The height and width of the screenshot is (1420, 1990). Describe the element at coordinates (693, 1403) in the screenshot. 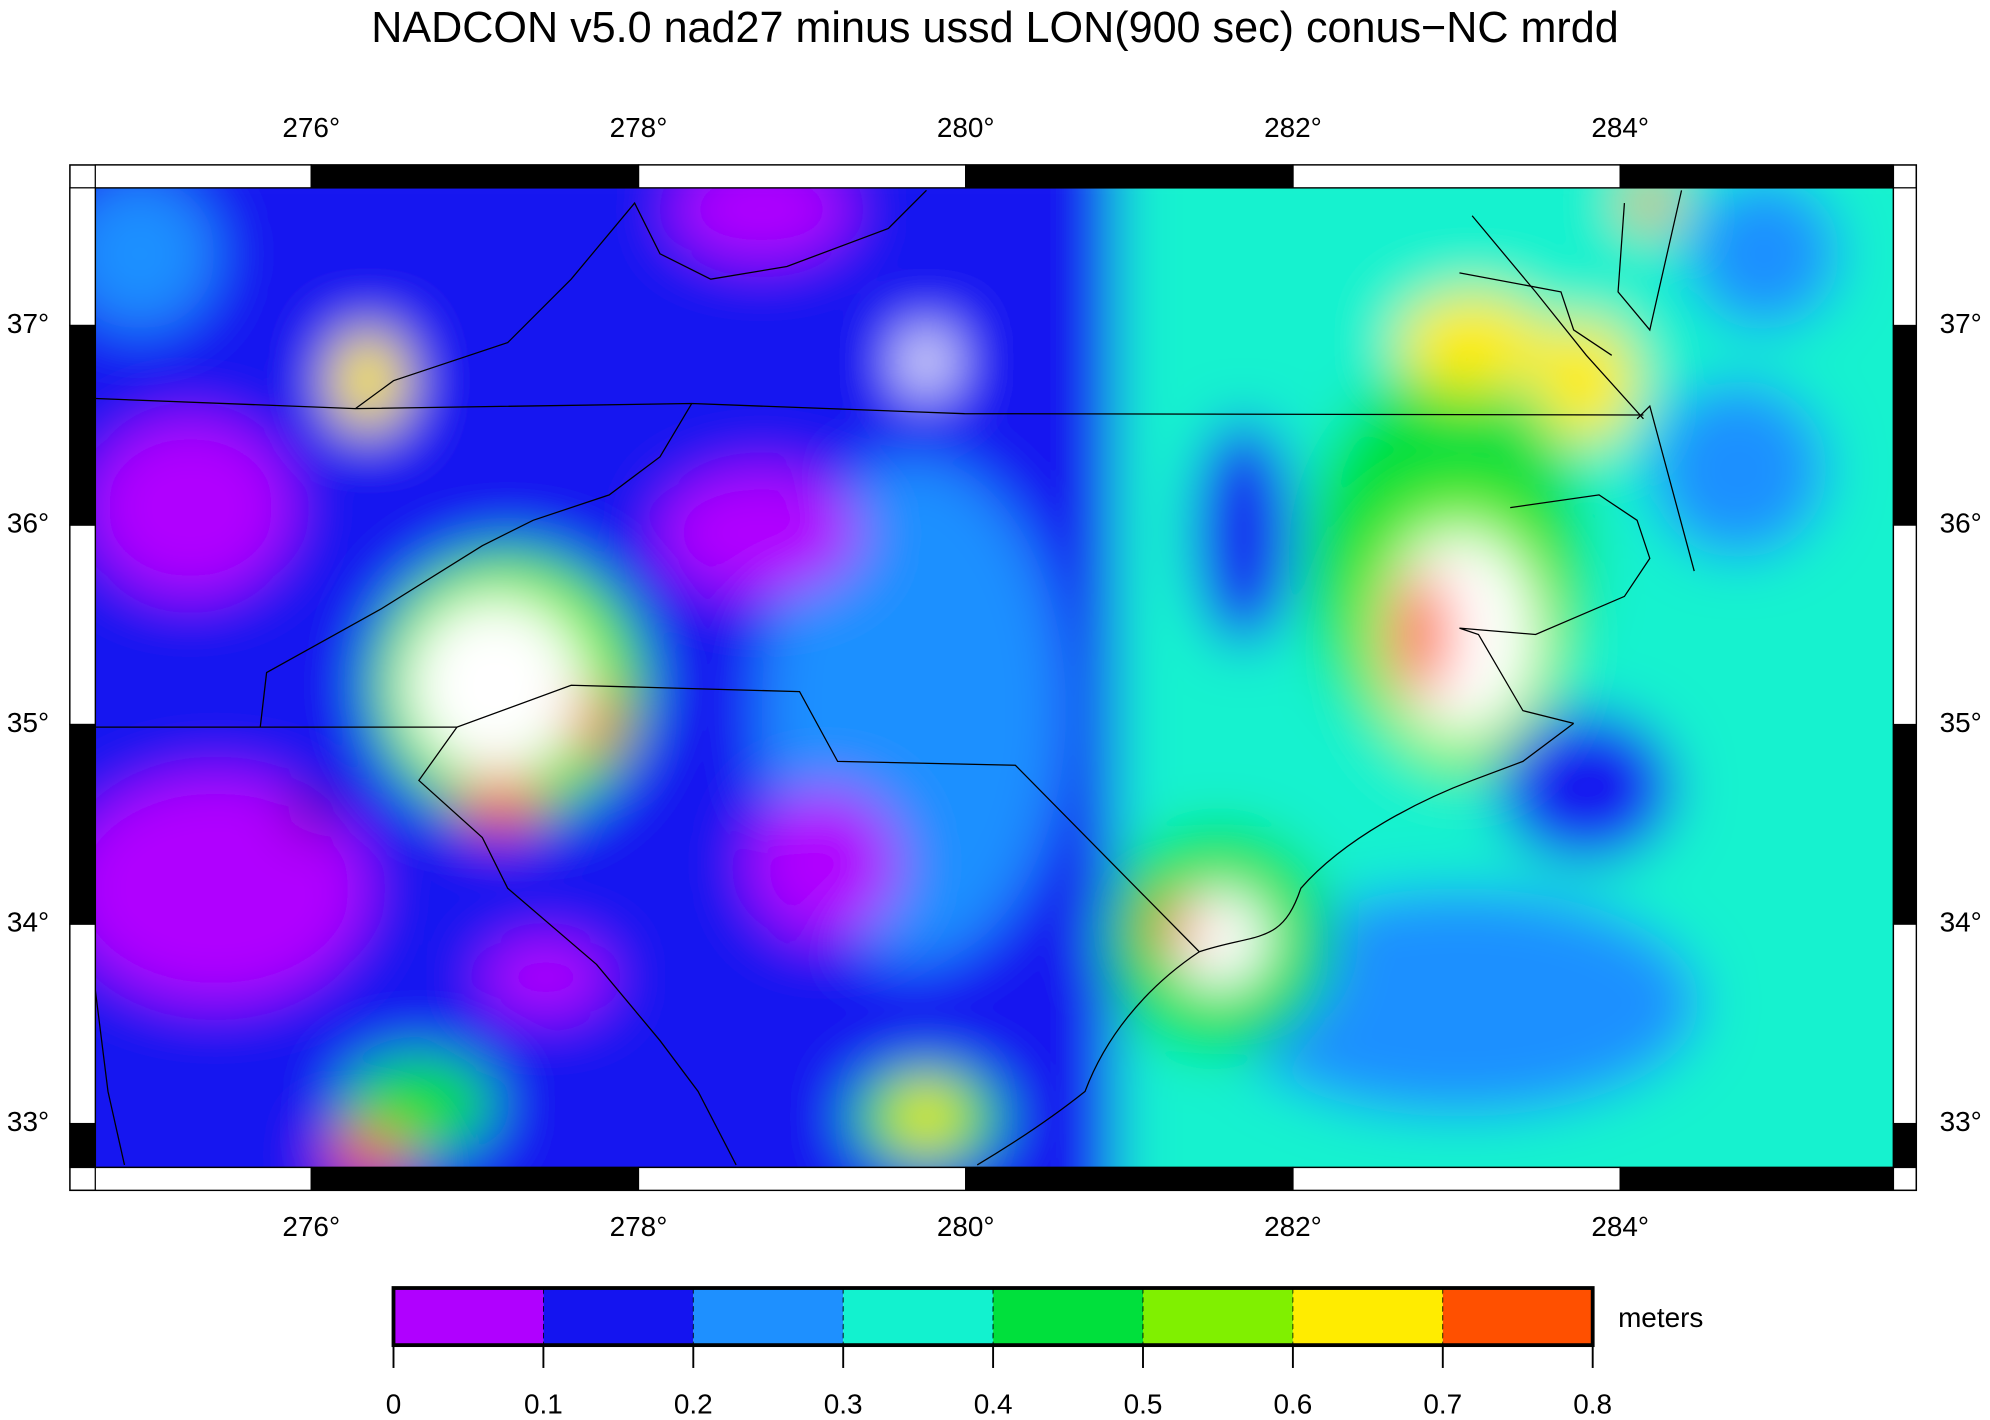

I see `colorbar-tick-label: 0.2` at that location.